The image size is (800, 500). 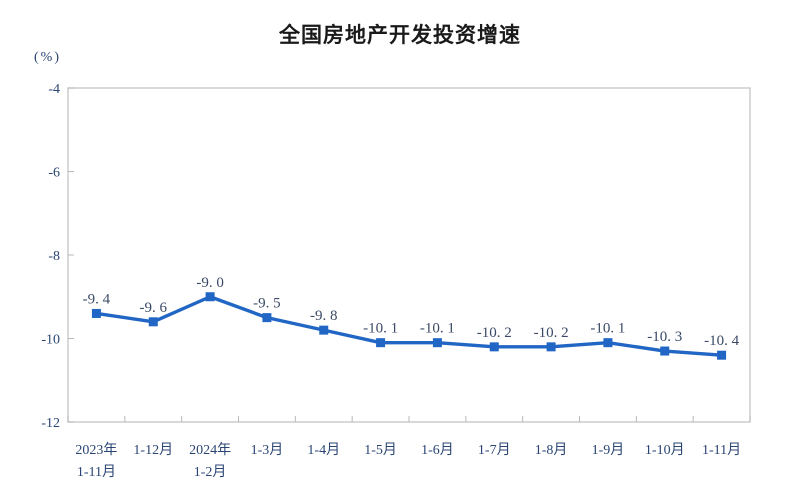 I want to click on x-axis-label: 1-3月, so click(x=267, y=450).